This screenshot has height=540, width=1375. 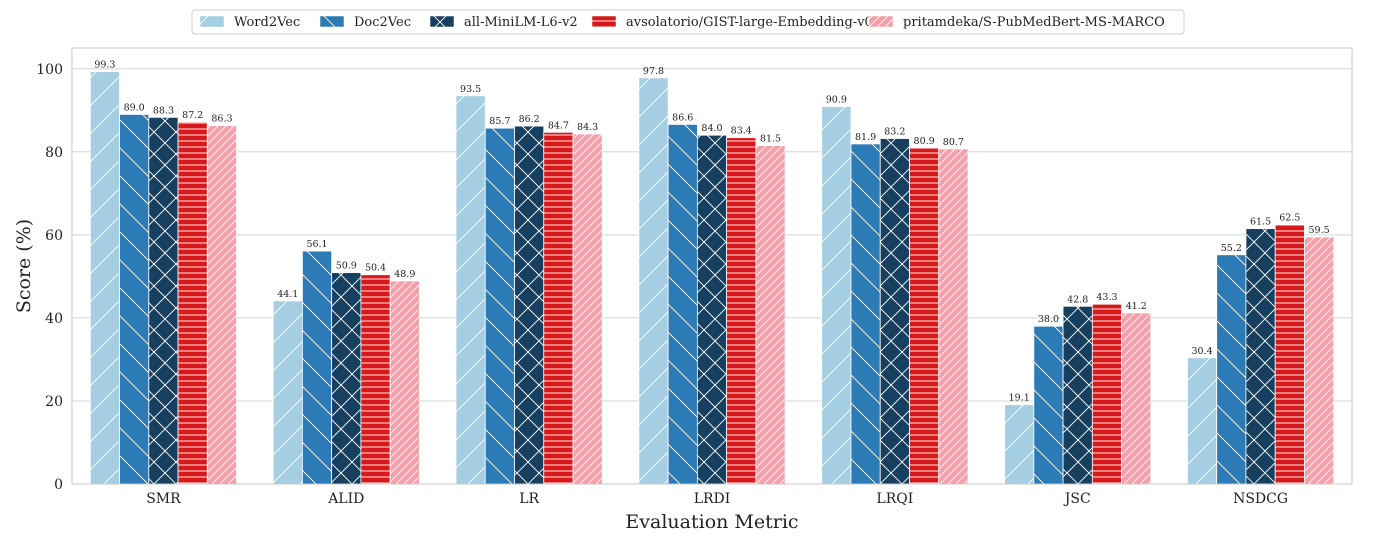 What do you see at coordinates (894, 132) in the screenshot?
I see `data-label: 83.2` at bounding box center [894, 132].